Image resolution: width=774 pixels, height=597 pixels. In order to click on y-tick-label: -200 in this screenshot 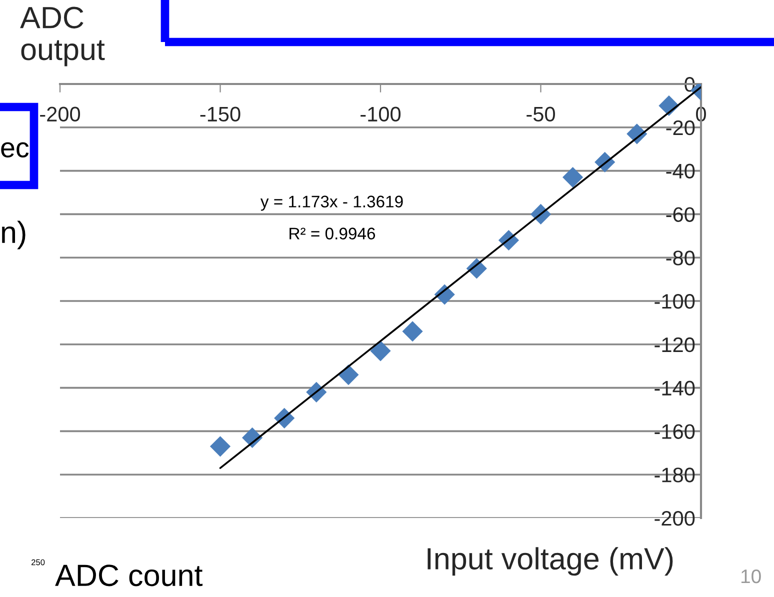, I will do `click(674, 518)`.